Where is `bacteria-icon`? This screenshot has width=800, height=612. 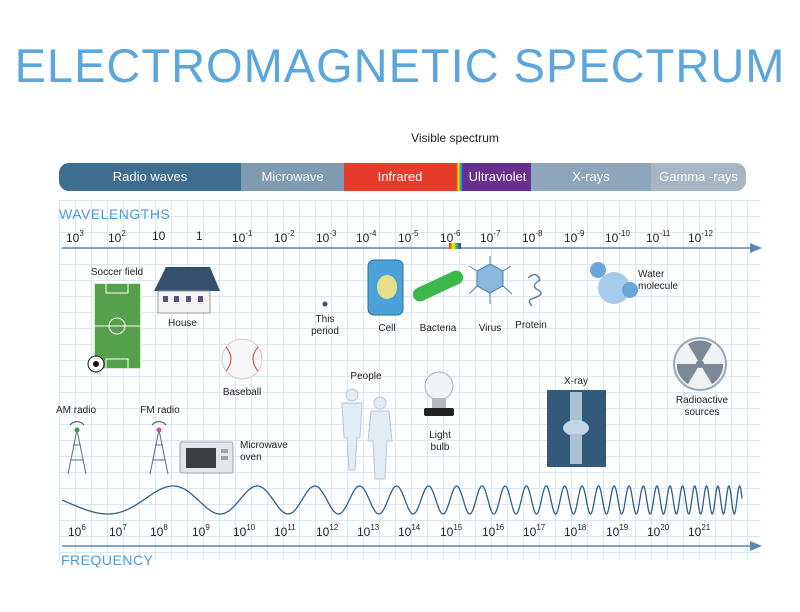
bacteria-icon is located at coordinates (438, 286).